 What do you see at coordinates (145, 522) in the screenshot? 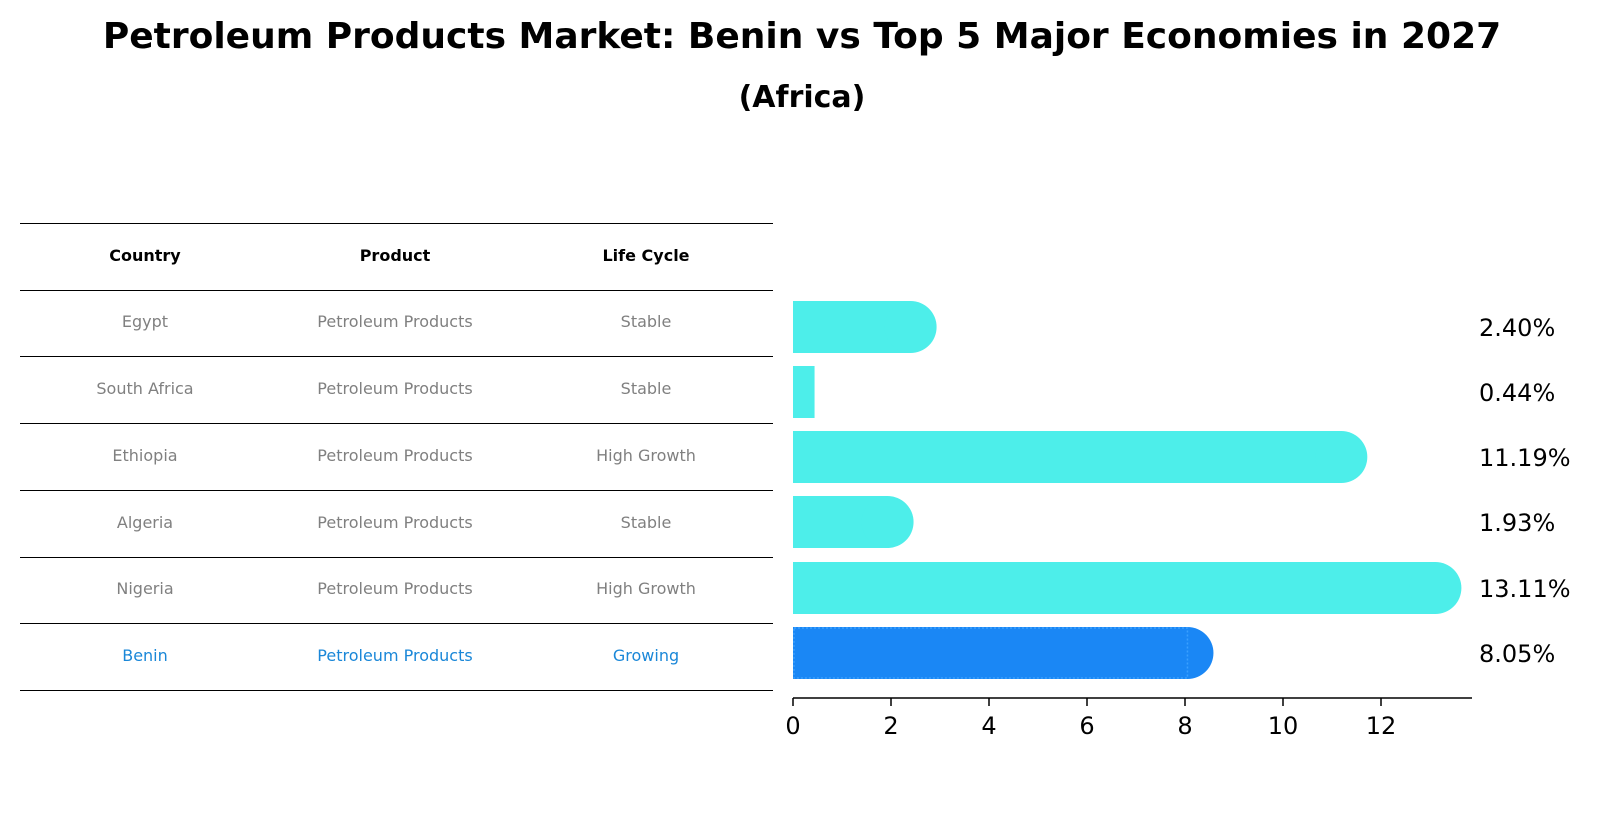
I see `table-cell-country: Algeria` at bounding box center [145, 522].